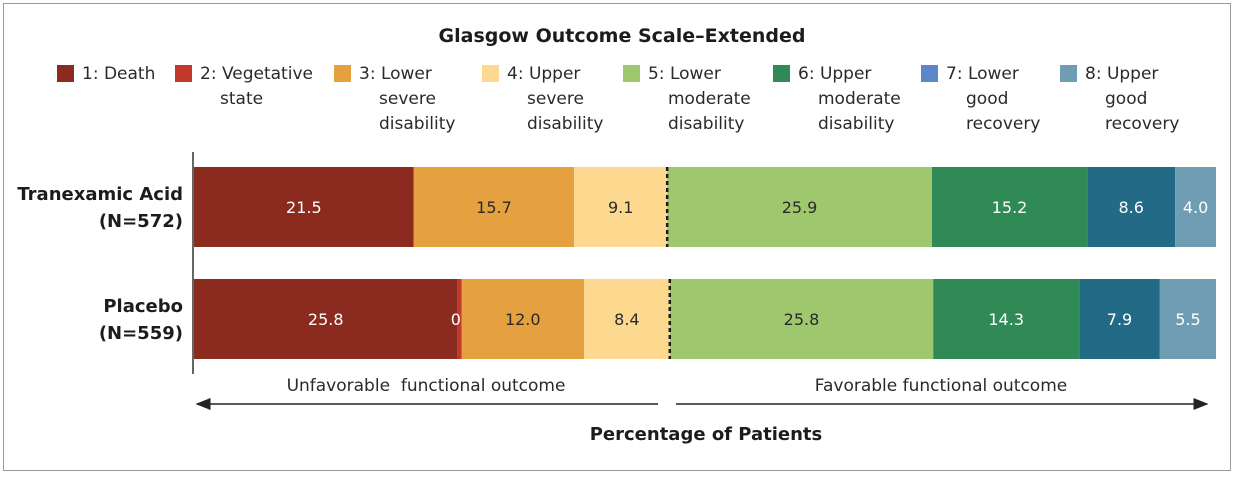 The image size is (1238, 477). I want to click on row-label: (N=559), so click(141, 333).